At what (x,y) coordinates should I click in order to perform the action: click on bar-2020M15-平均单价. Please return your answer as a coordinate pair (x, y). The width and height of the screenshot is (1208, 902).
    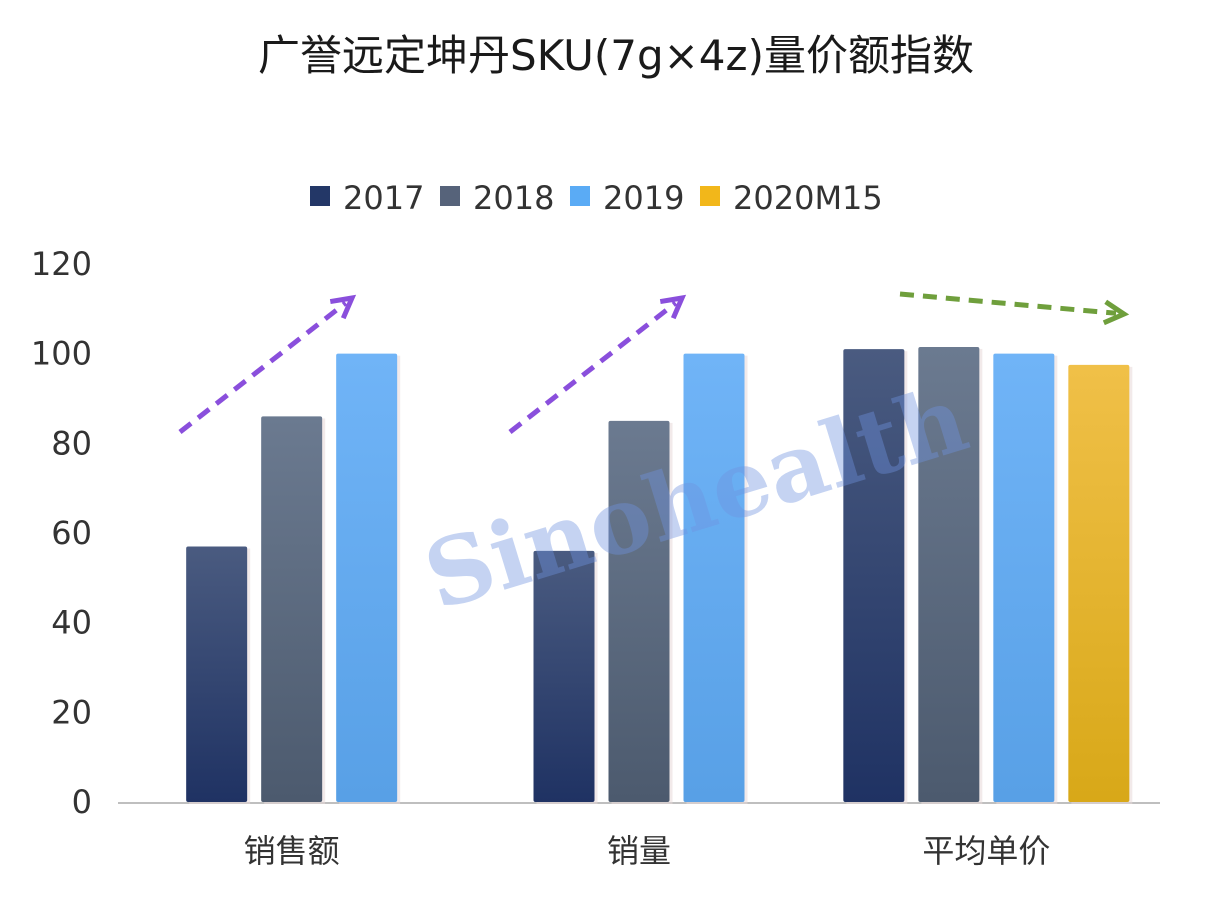
    Looking at the image, I should click on (1099, 583).